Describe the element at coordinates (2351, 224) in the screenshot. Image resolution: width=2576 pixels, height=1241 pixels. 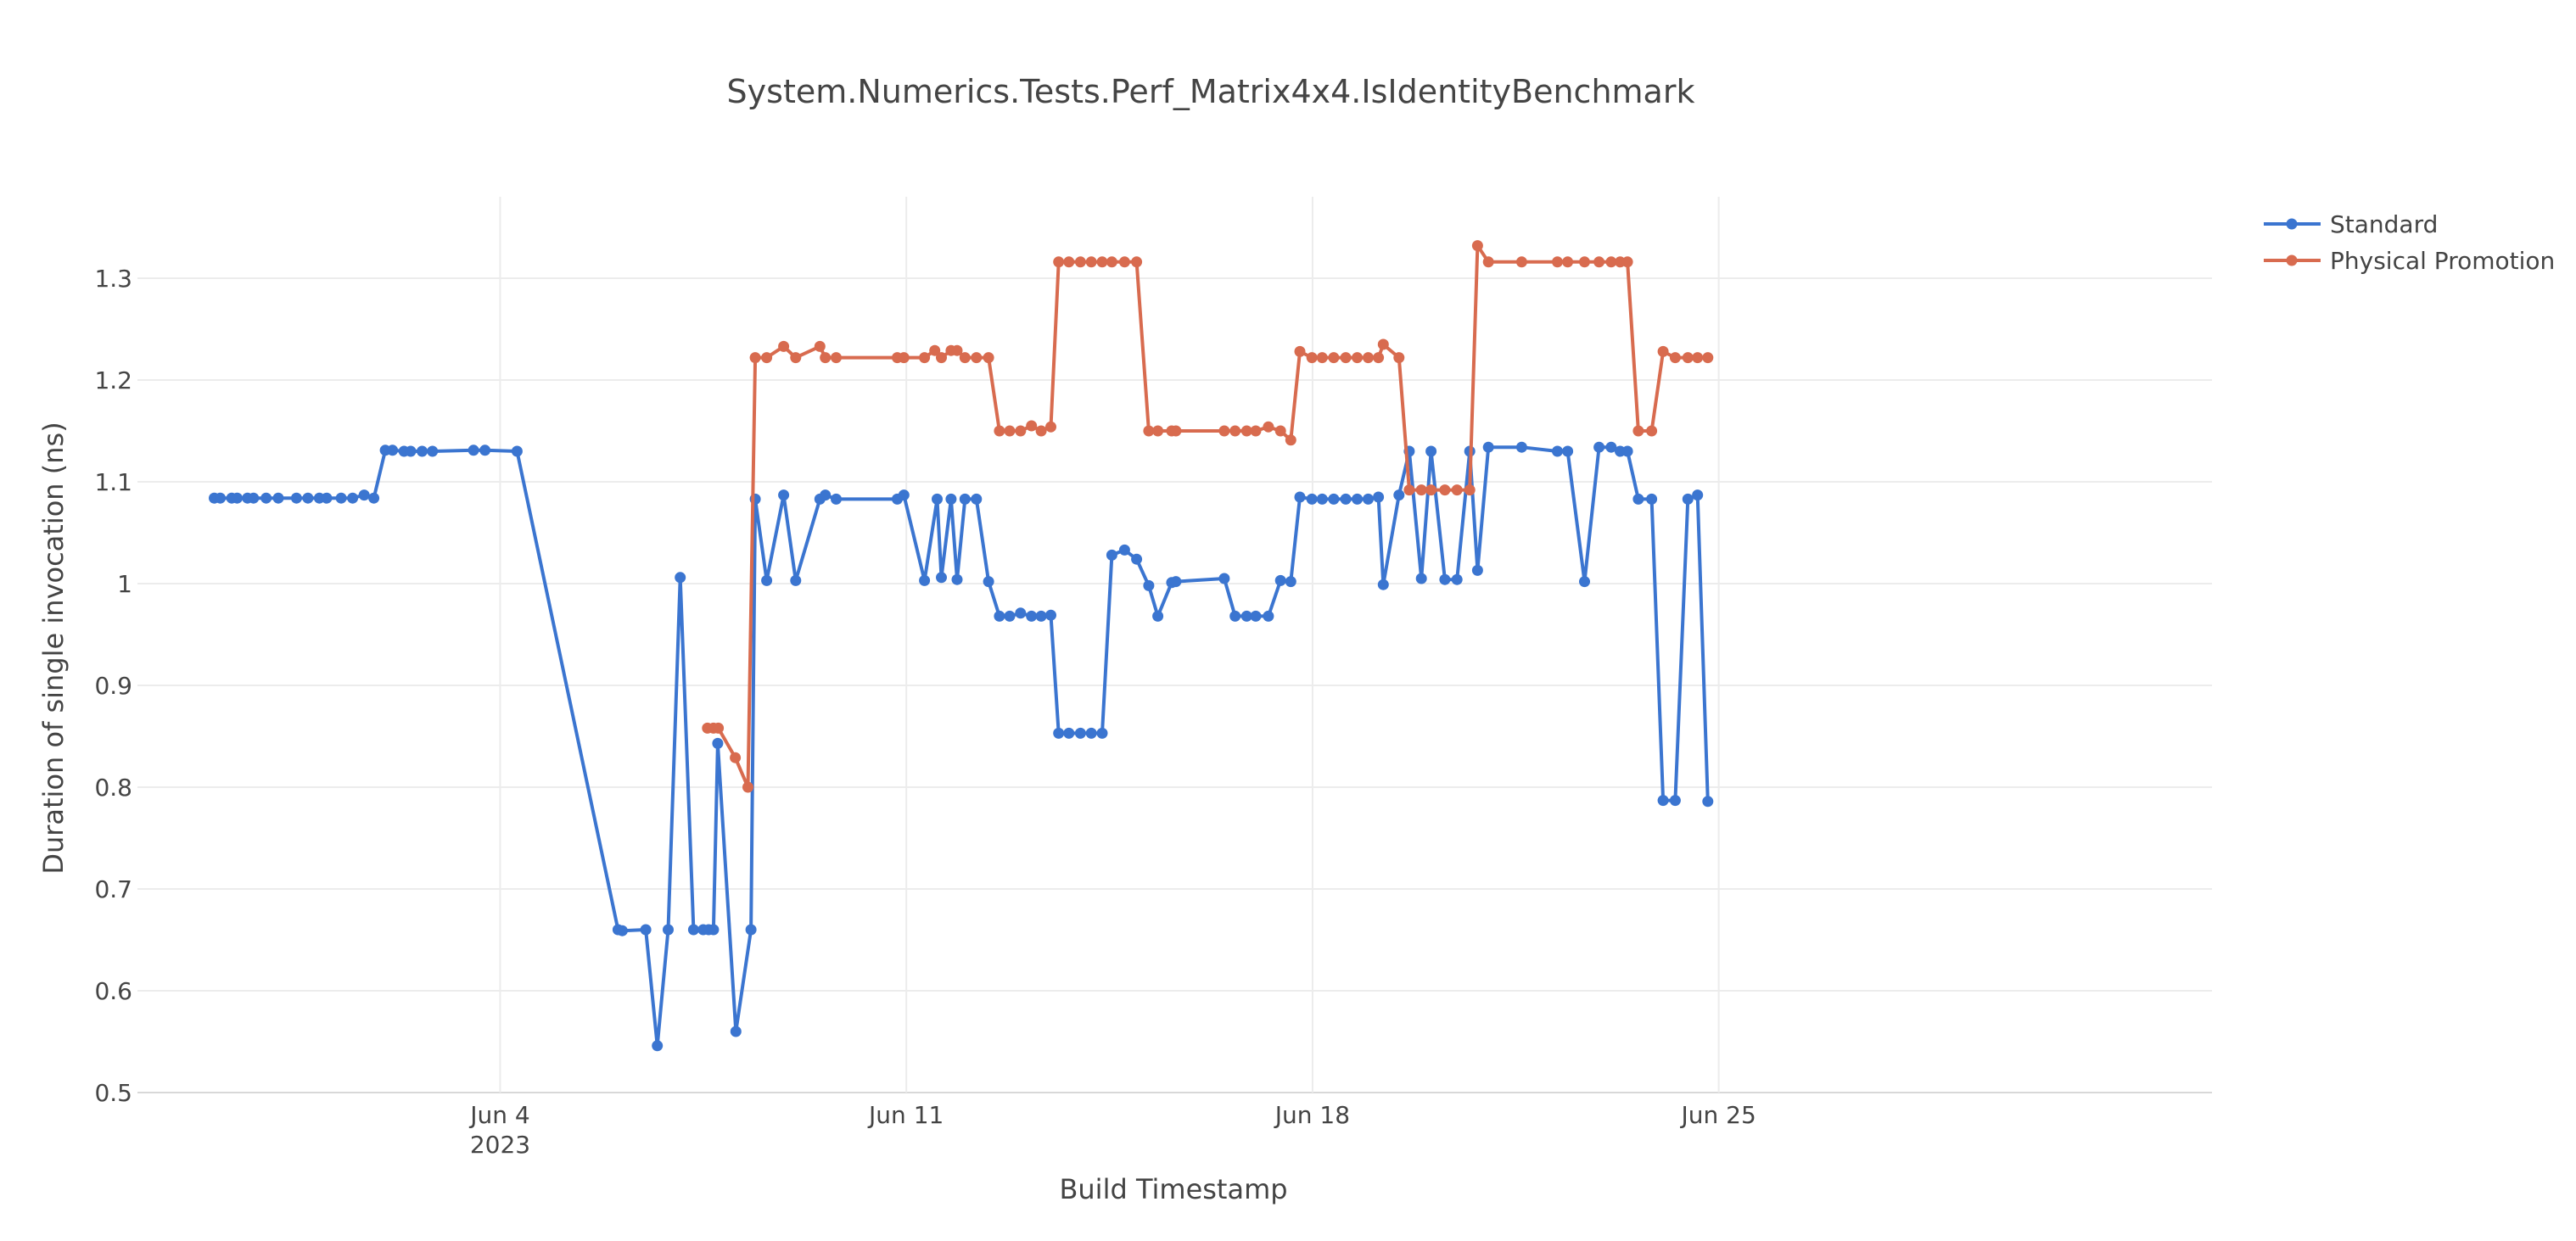
I see `legend-item: Standard` at that location.